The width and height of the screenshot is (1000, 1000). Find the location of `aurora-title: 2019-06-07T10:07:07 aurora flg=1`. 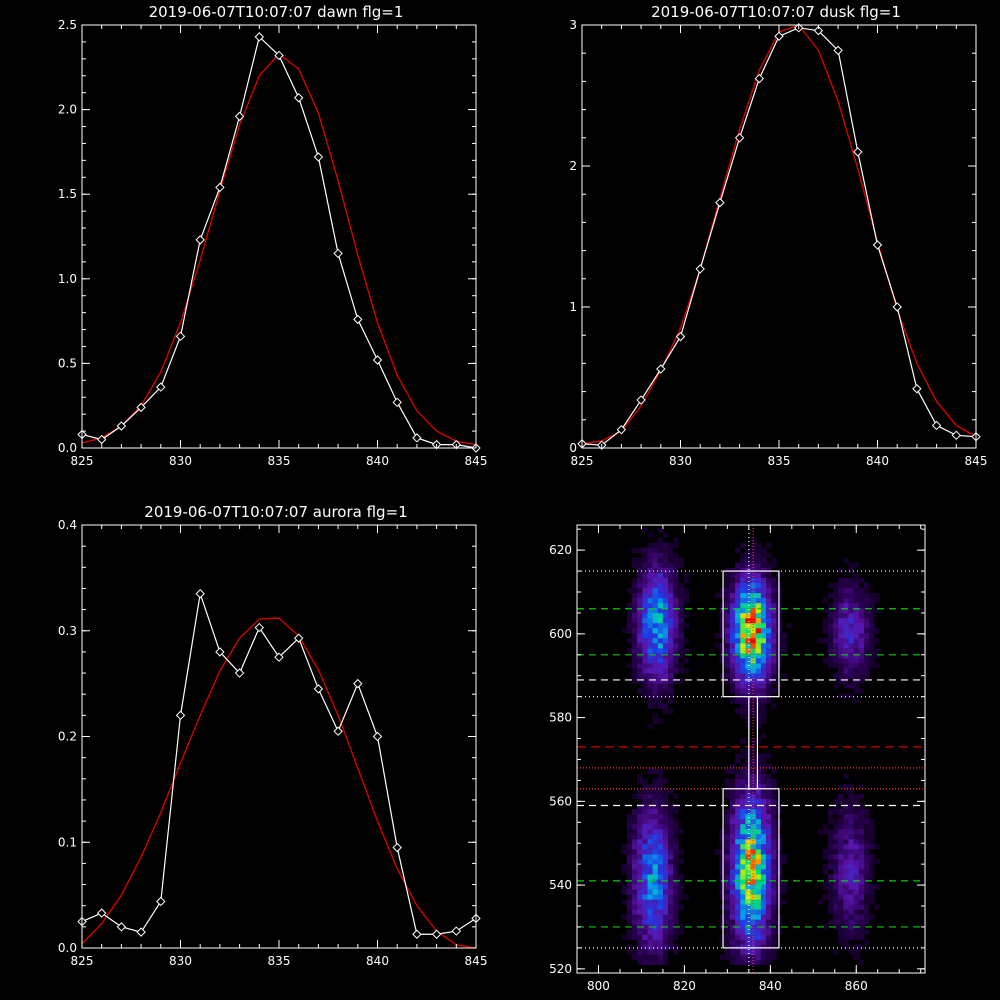

aurora-title: 2019-06-07T10:07:07 aurora flg=1 is located at coordinates (275, 512).